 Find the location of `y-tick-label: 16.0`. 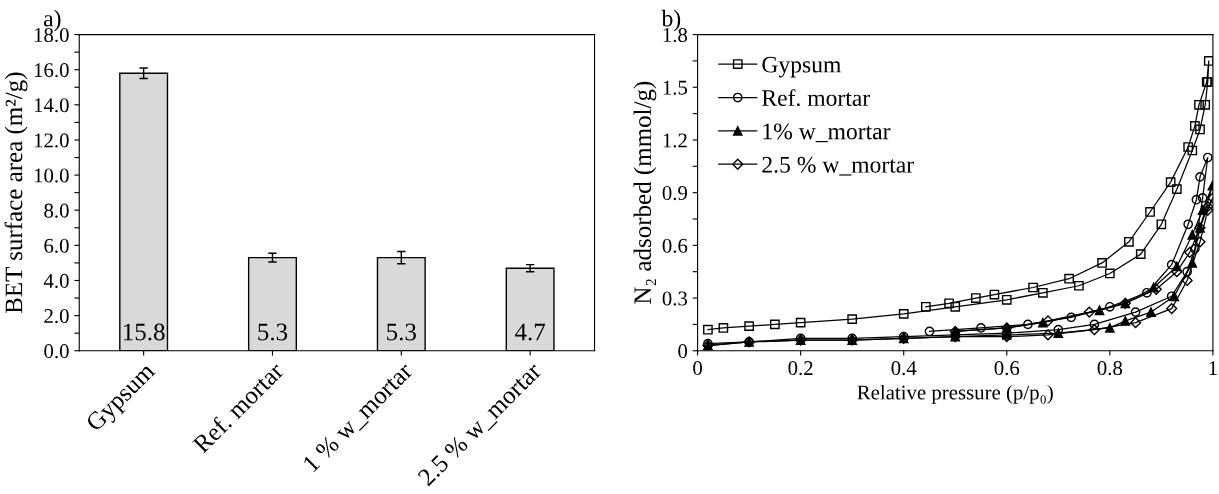

y-tick-label: 16.0 is located at coordinates (51, 70).